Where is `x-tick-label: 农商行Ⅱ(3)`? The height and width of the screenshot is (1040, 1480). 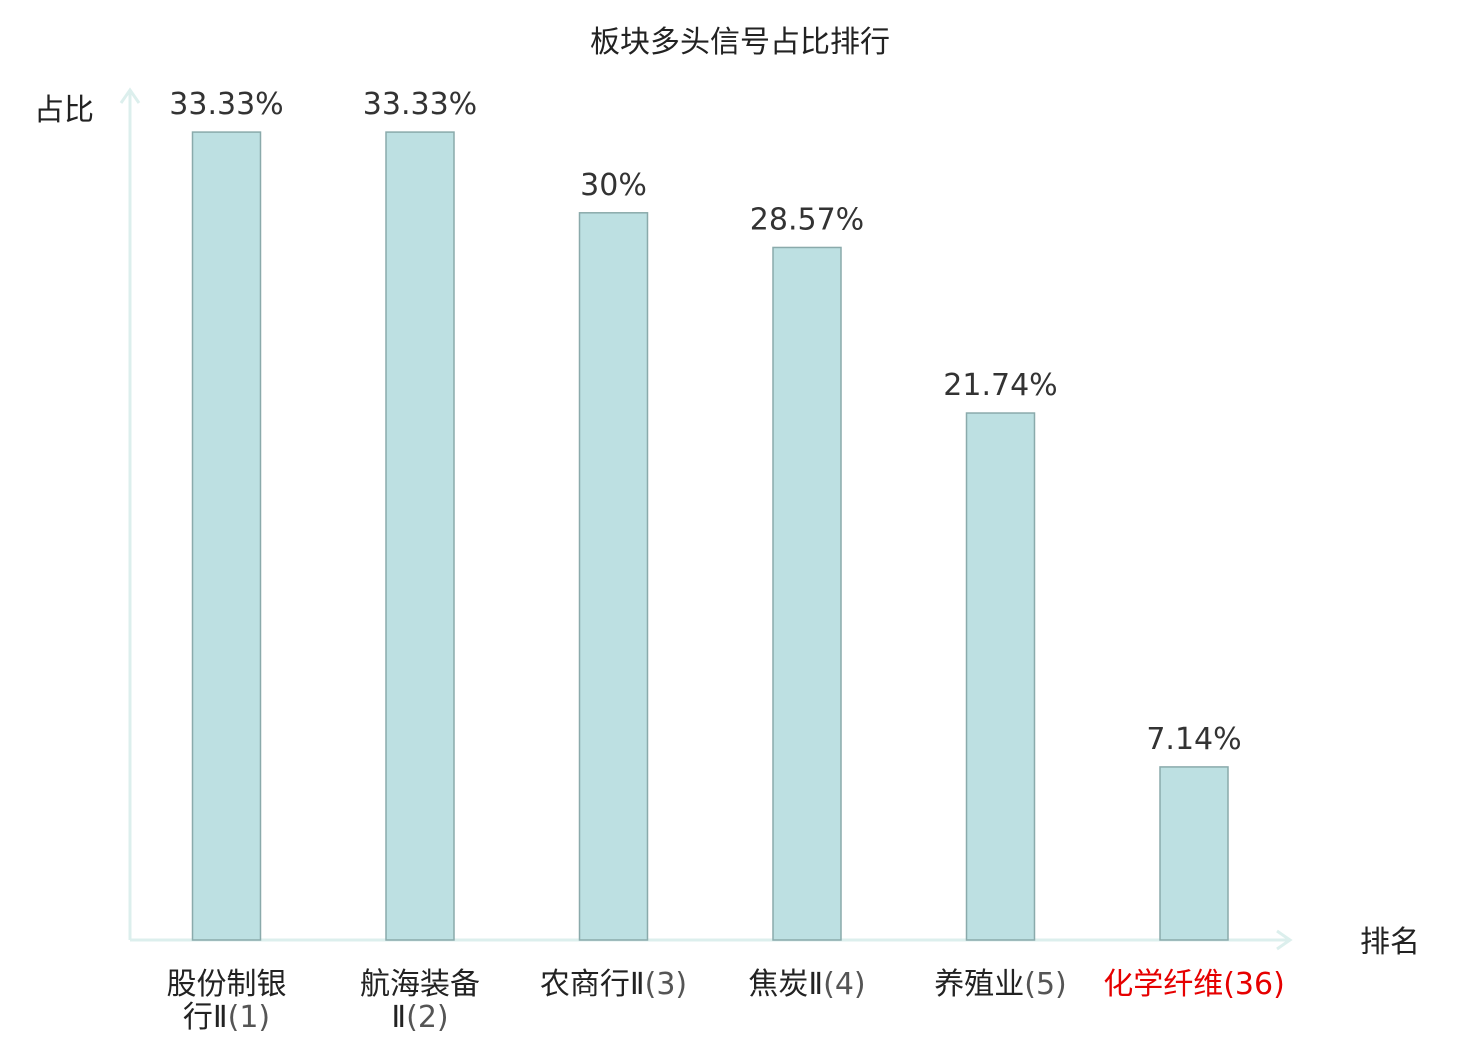
x-tick-label: 农商行Ⅱ(3) is located at coordinates (613, 984).